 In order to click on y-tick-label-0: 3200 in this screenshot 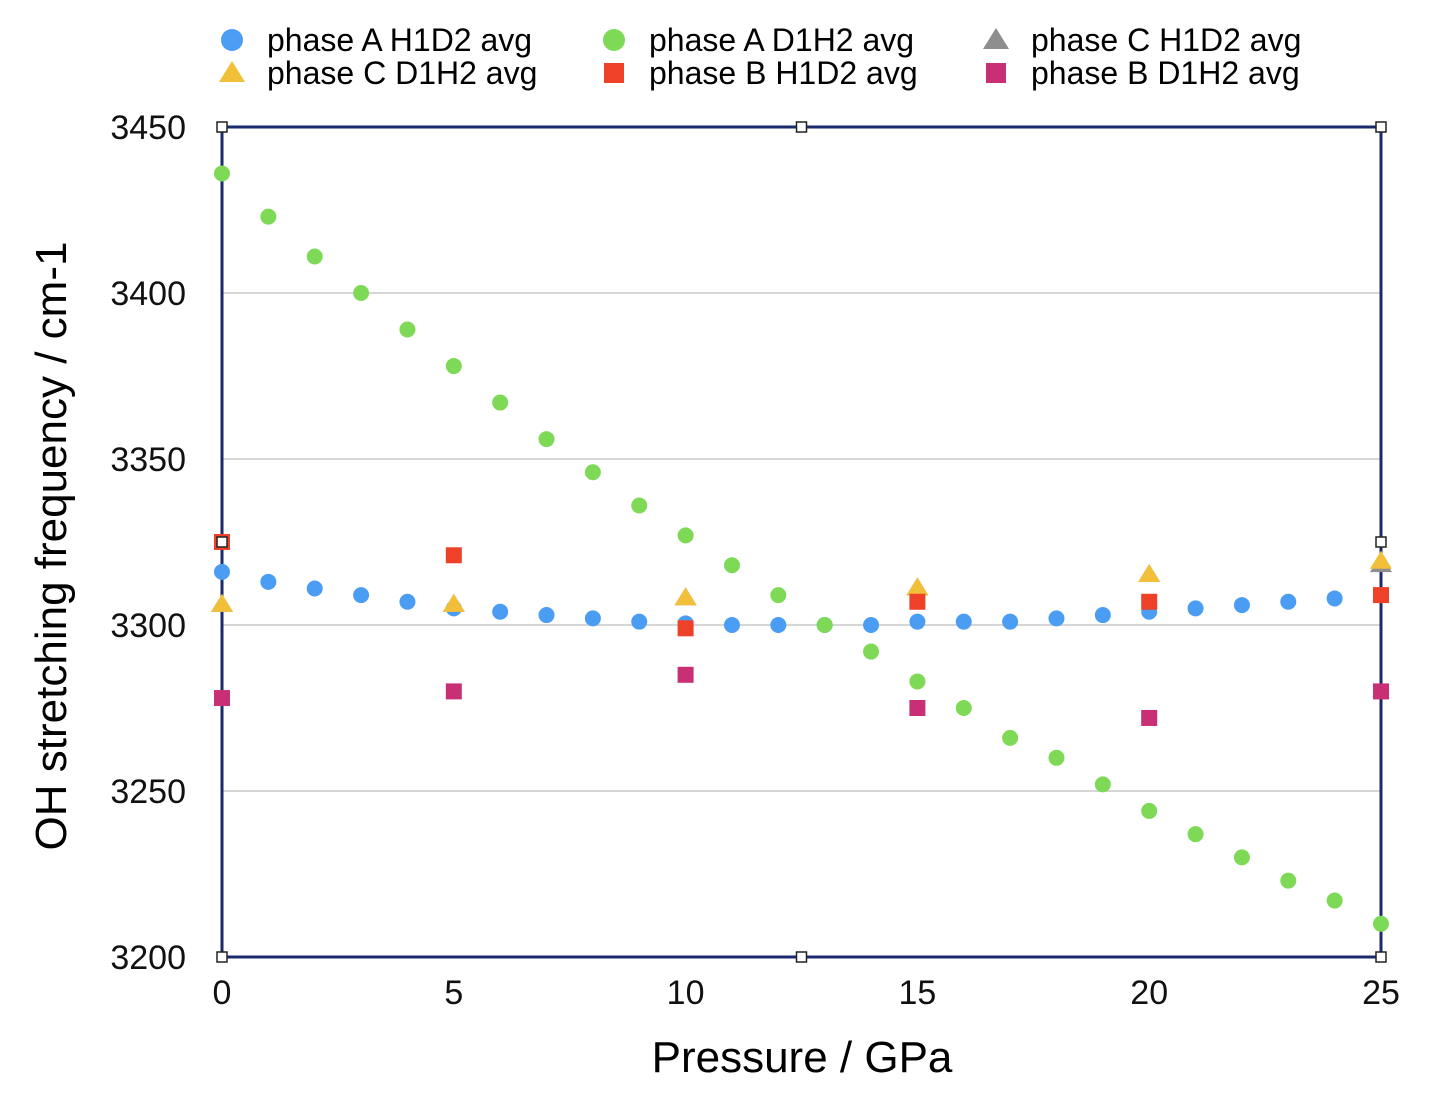, I will do `click(148, 958)`.